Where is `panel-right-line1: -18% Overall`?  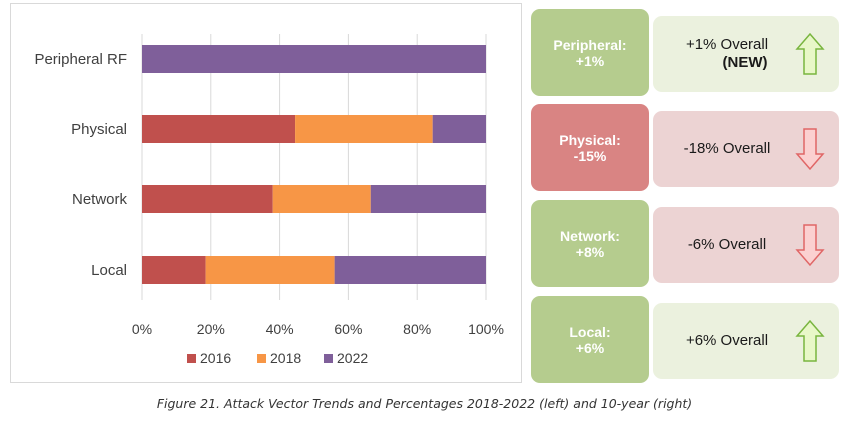
panel-right-line1: -18% Overall is located at coordinates (727, 148).